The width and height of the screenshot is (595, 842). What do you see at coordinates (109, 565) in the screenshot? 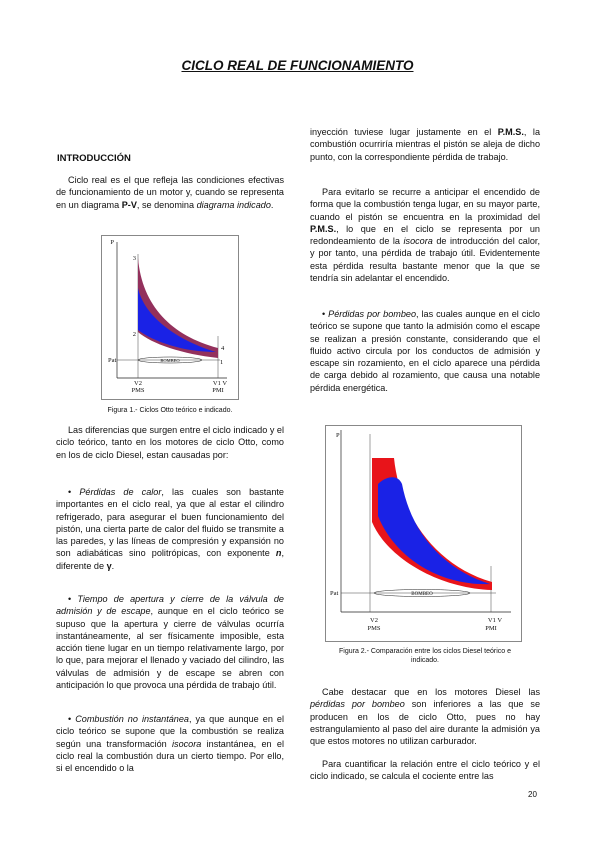
I see `text-run: γ` at bounding box center [109, 565].